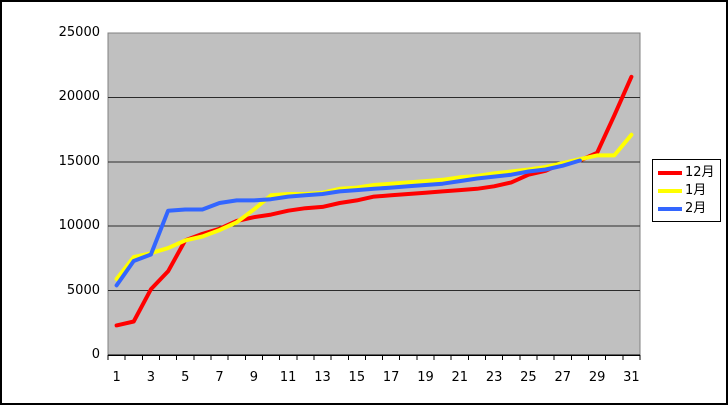 The height and width of the screenshot is (405, 728). Describe the element at coordinates (151, 377) in the screenshot. I see `x-tick-label: 3` at that location.